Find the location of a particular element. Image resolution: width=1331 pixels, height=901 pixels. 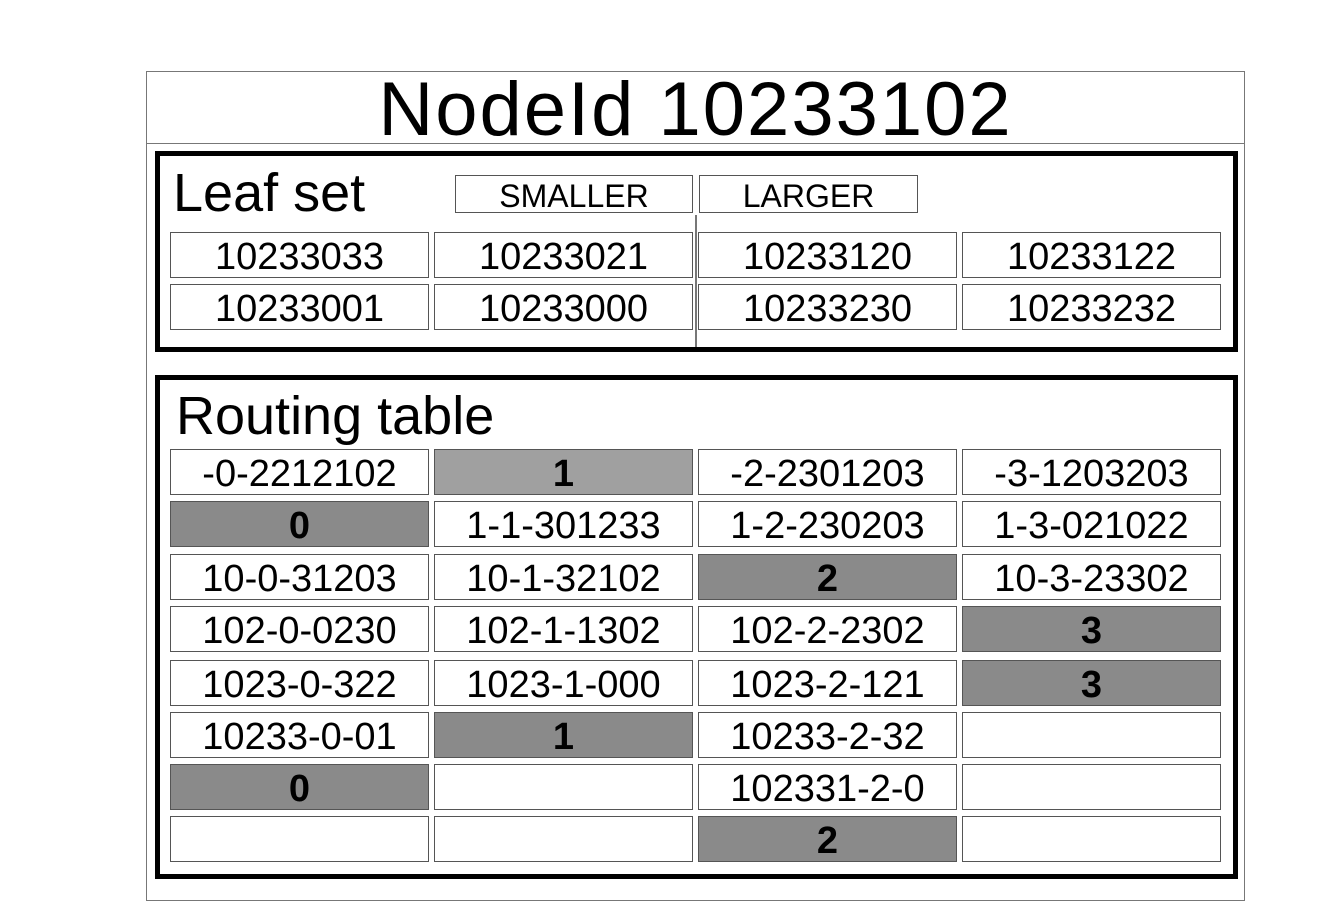

routing-cell: 10233-0-01 is located at coordinates (299, 735).